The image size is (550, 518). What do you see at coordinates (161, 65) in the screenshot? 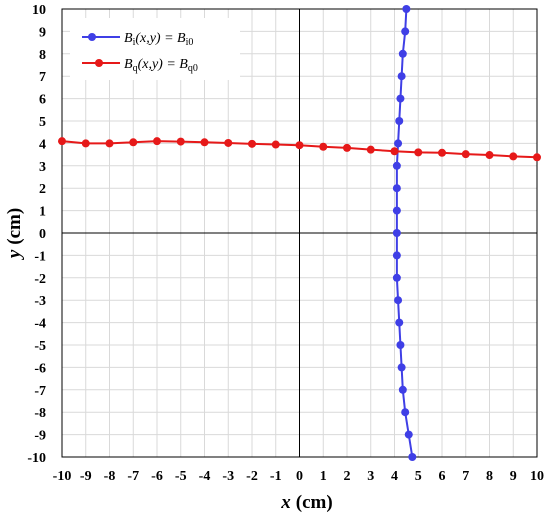
I see `legend-label-bq: Bq(x,y) = Bq0` at bounding box center [161, 65].